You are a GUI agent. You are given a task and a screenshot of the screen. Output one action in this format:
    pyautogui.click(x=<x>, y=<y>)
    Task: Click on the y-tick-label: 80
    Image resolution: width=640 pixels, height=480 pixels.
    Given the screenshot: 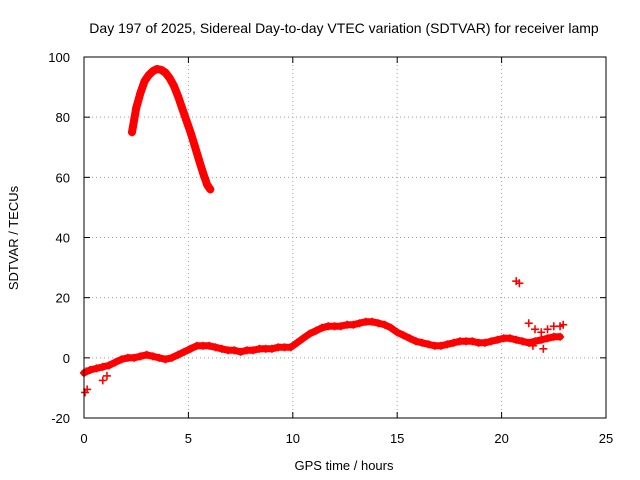 What is the action you would take?
    pyautogui.click(x=63, y=117)
    